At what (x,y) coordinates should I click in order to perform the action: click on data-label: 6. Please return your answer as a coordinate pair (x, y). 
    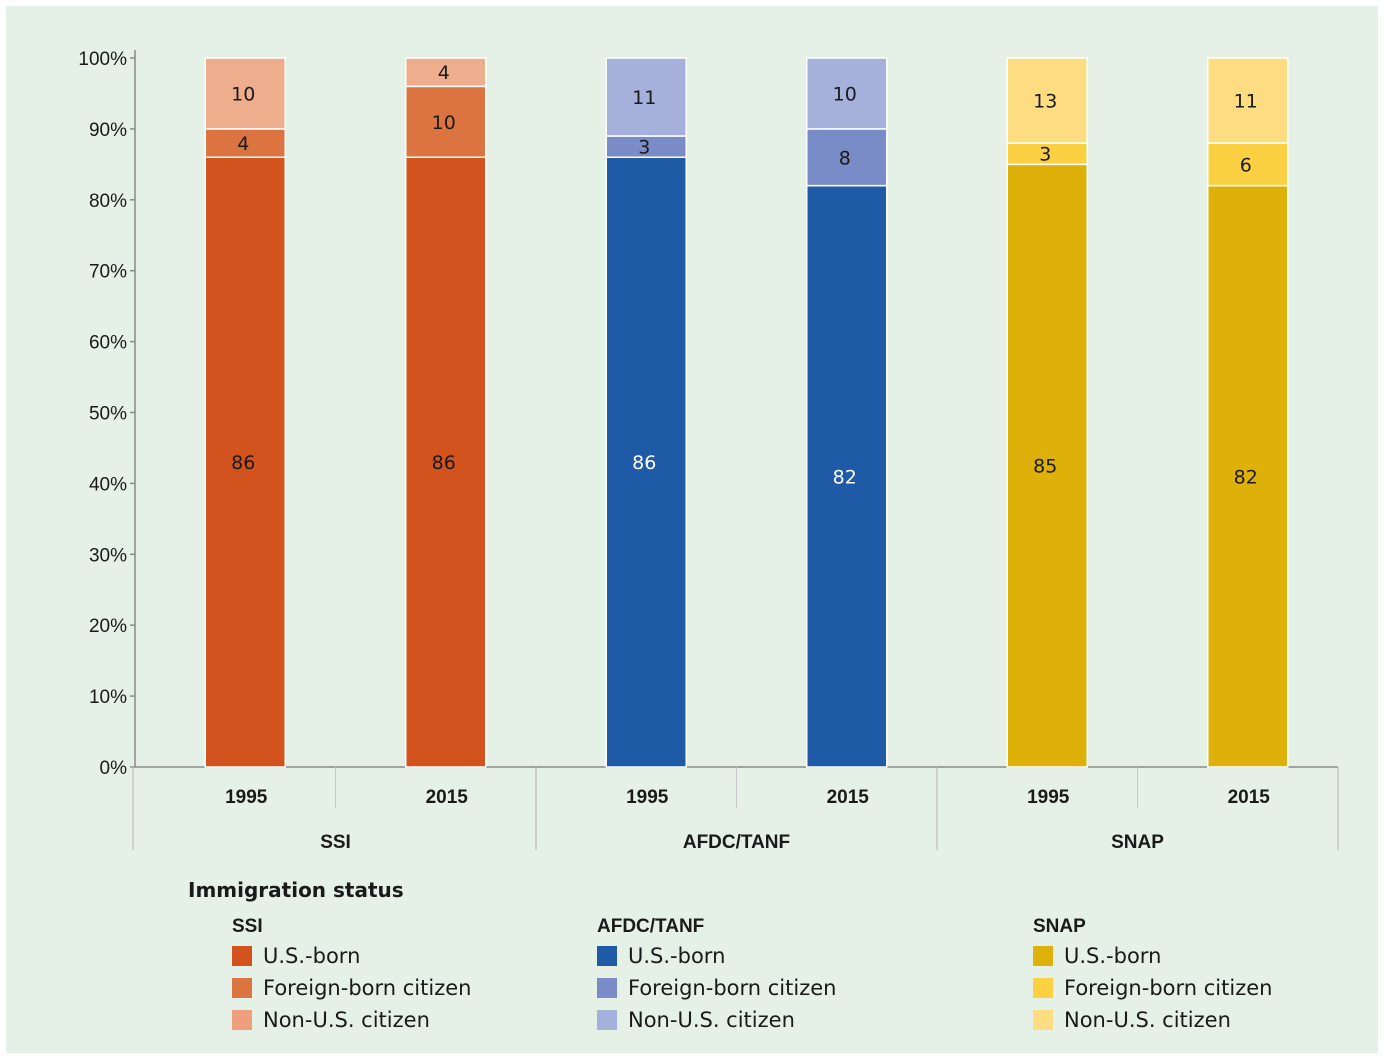
    Looking at the image, I should click on (1246, 165).